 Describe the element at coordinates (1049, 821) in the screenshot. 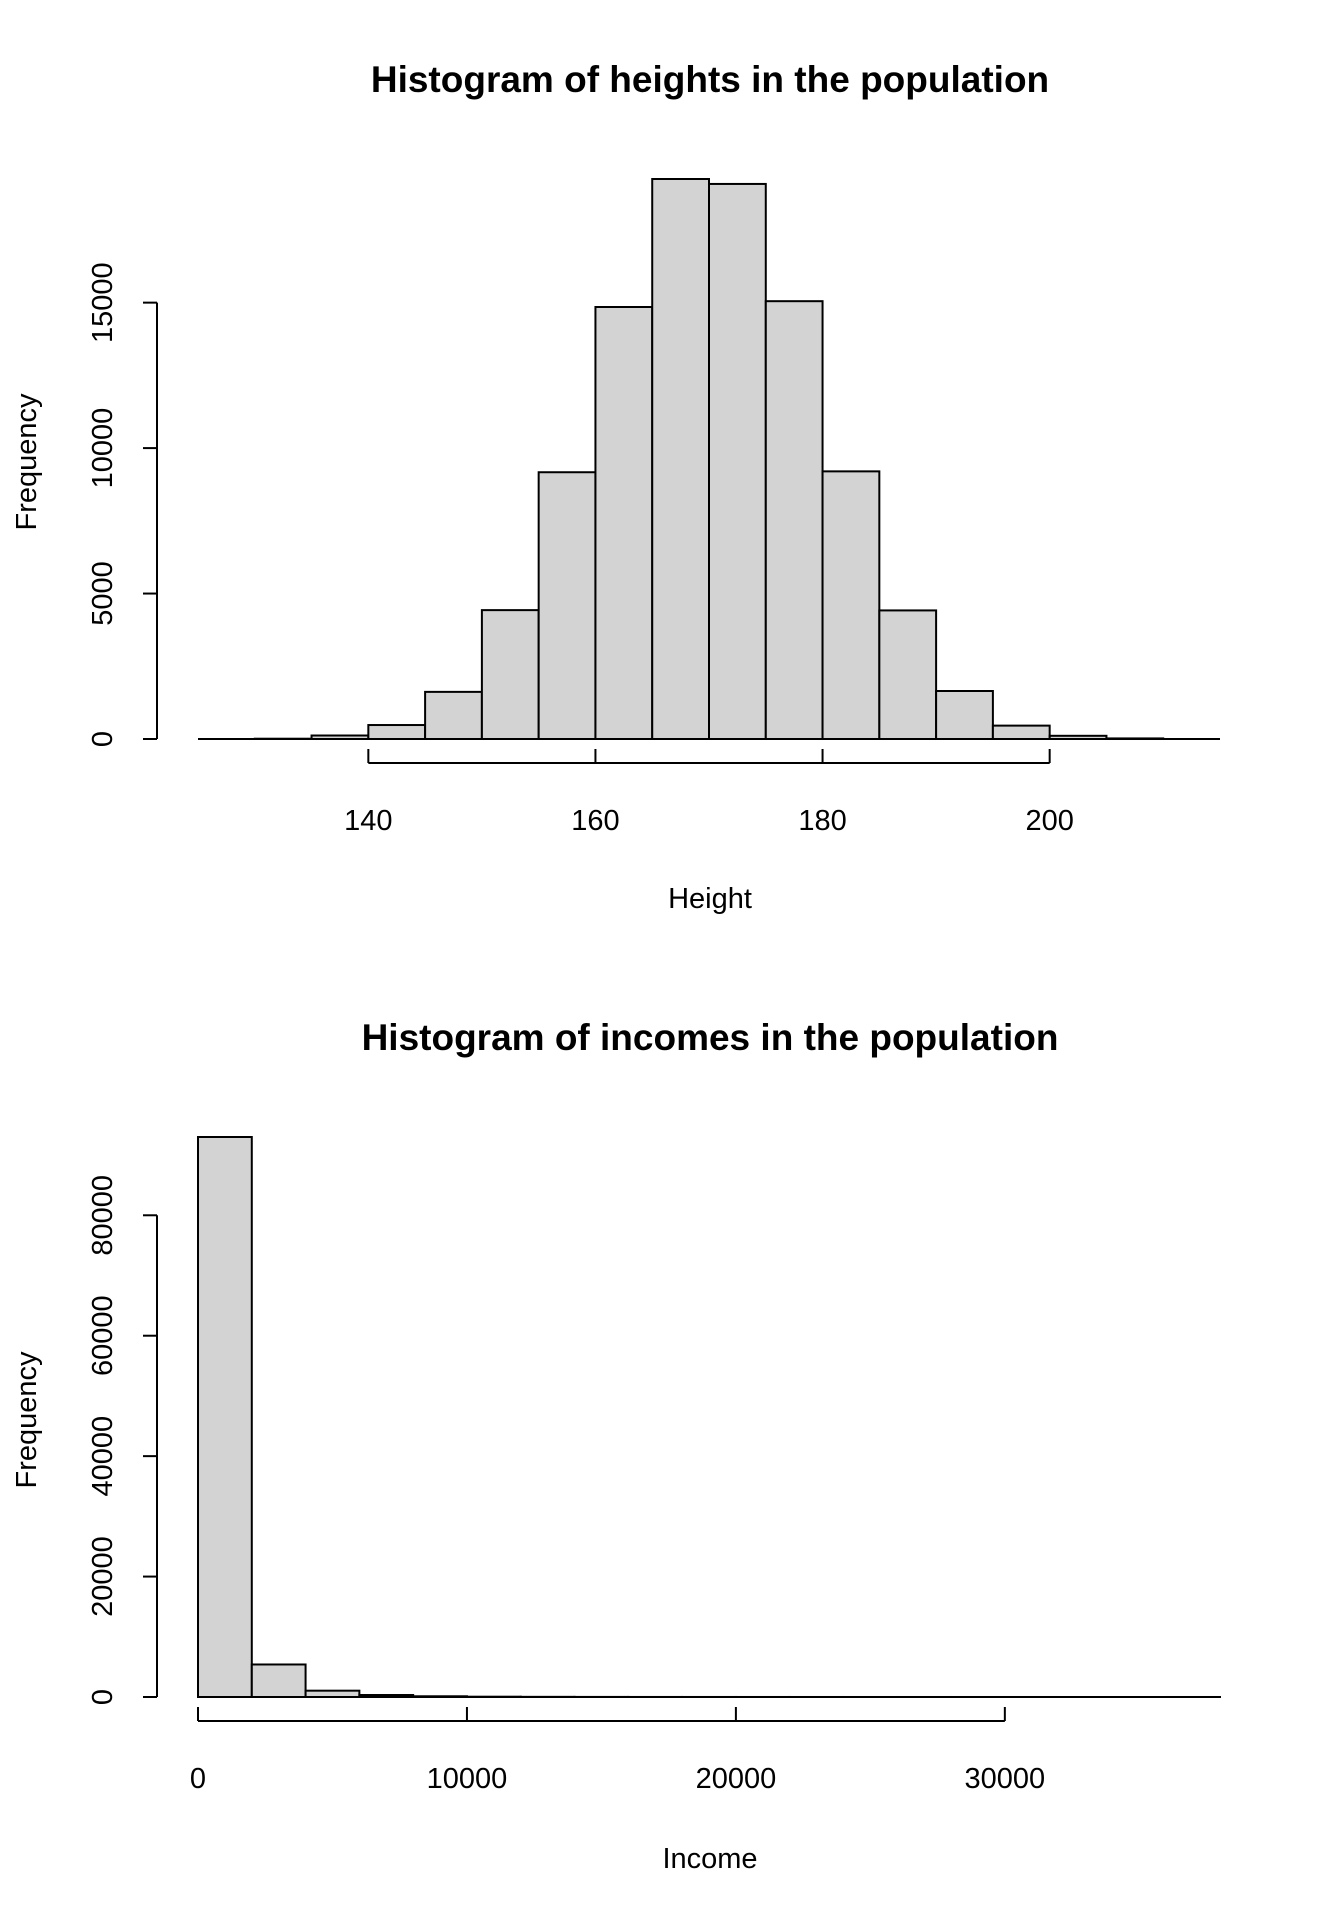

I see `x-tick-label: 200` at that location.